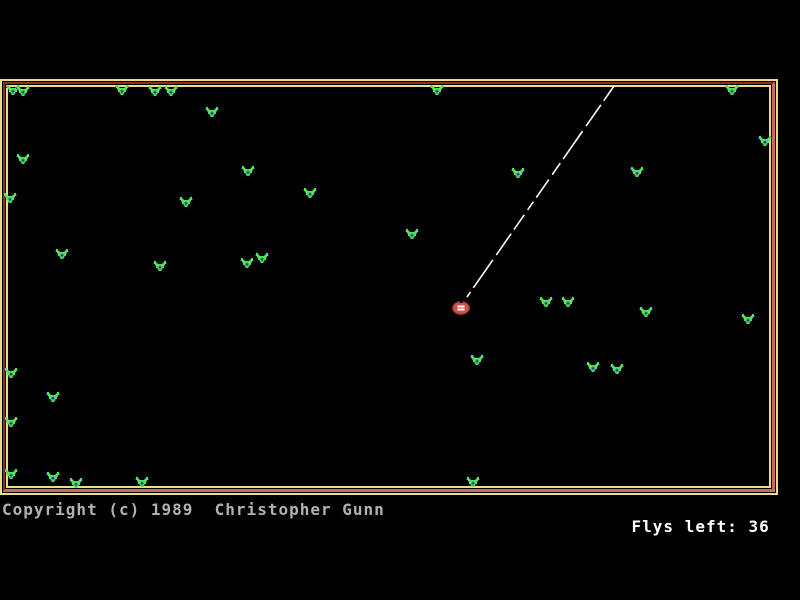  Describe the element at coordinates (759, 526) in the screenshot. I see `flies-left-count: 36` at that location.